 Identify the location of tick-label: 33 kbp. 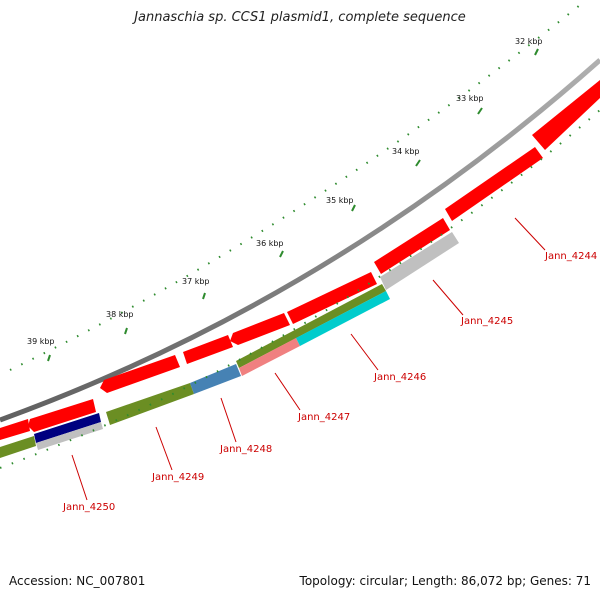
(470, 98).